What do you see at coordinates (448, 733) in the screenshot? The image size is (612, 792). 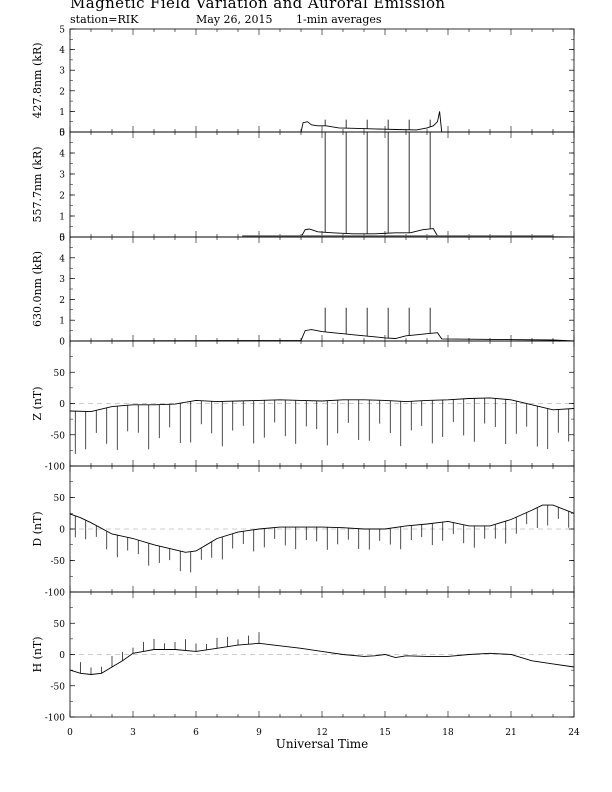 I see `x-tick-label: 18` at bounding box center [448, 733].